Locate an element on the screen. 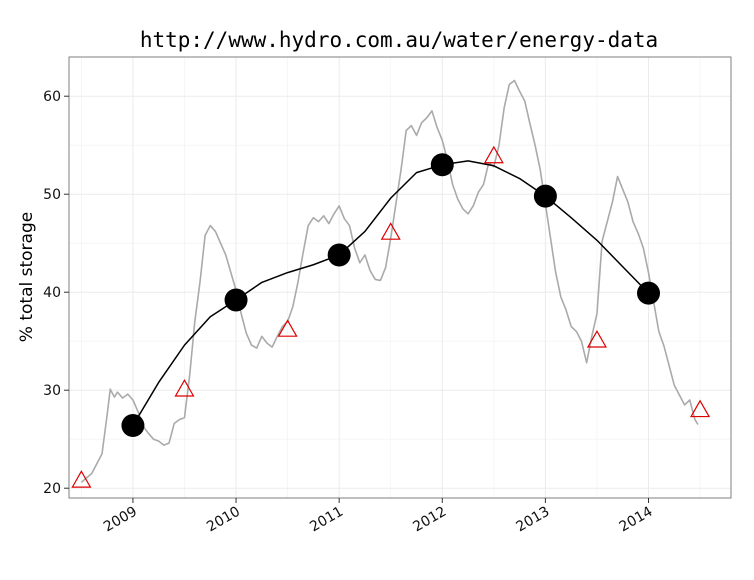 The width and height of the screenshot is (754, 580). x-tick-label: 2012 is located at coordinates (429, 520).